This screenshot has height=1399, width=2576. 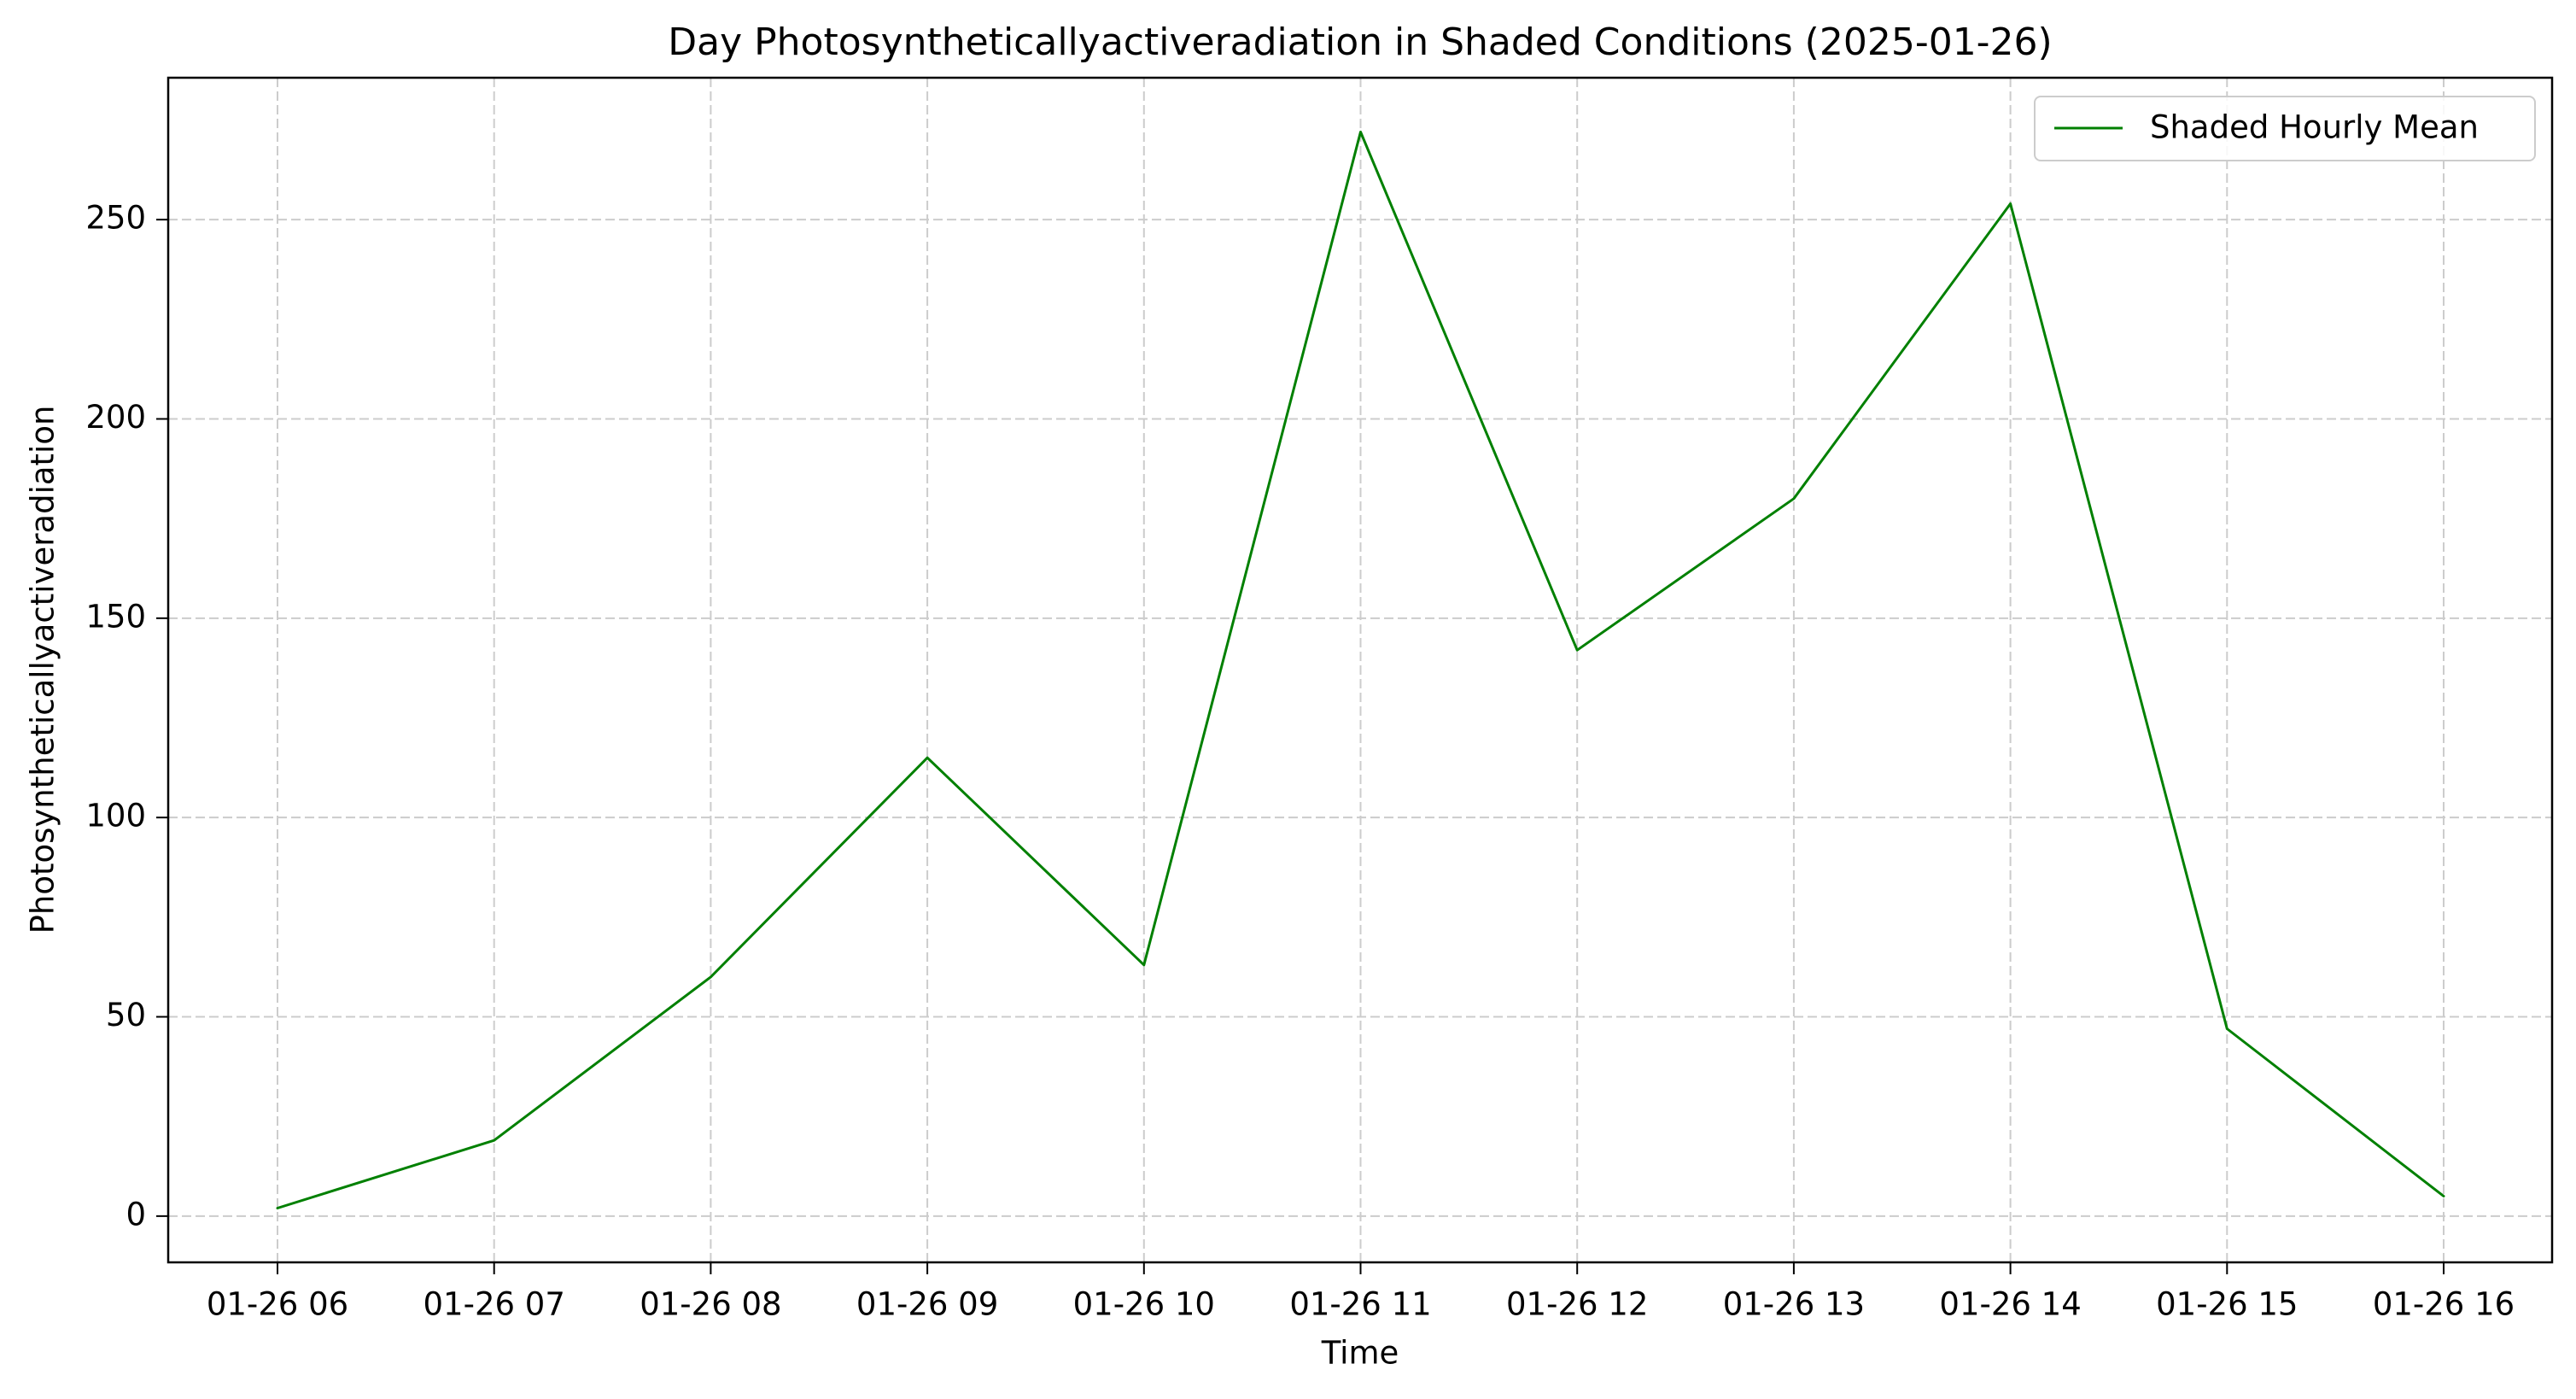 What do you see at coordinates (1360, 1304) in the screenshot?
I see `x-tick-label: 01-26 11` at bounding box center [1360, 1304].